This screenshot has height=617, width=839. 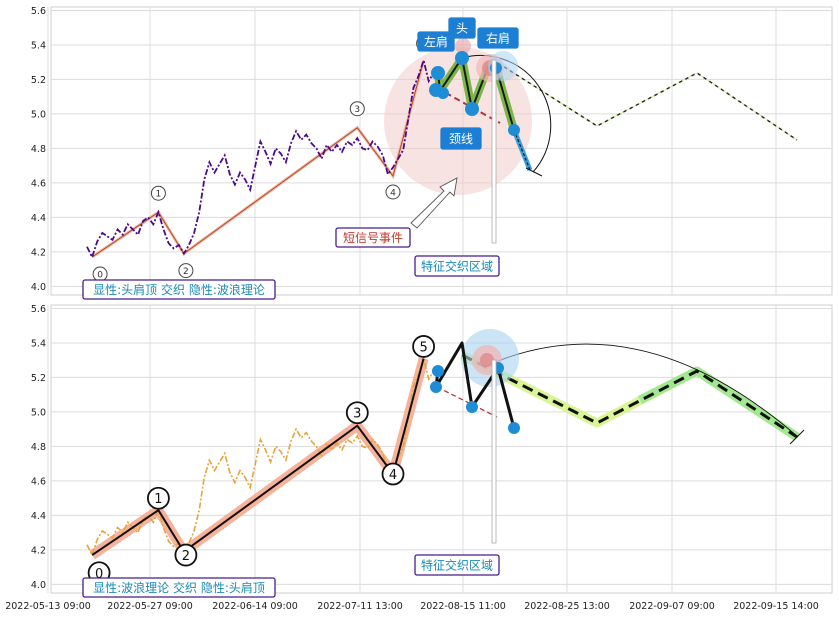 What do you see at coordinates (487, 360) in the screenshot?
I see `glow-inner` at bounding box center [487, 360].